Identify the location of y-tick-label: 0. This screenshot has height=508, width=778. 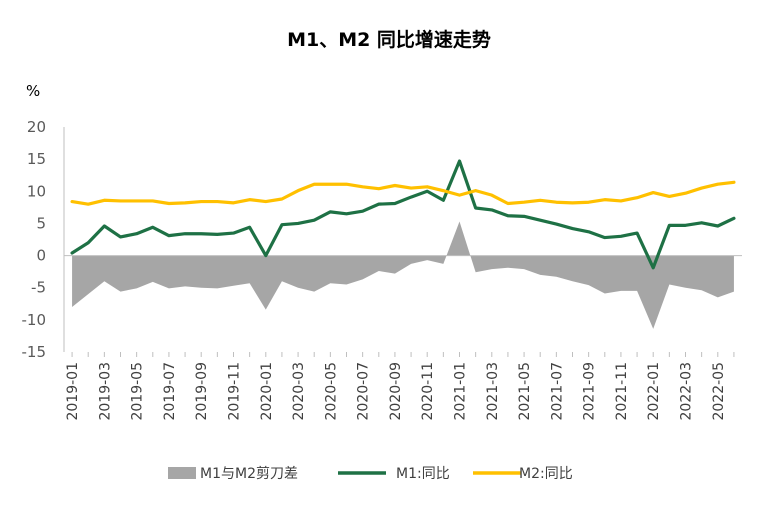
(41, 256).